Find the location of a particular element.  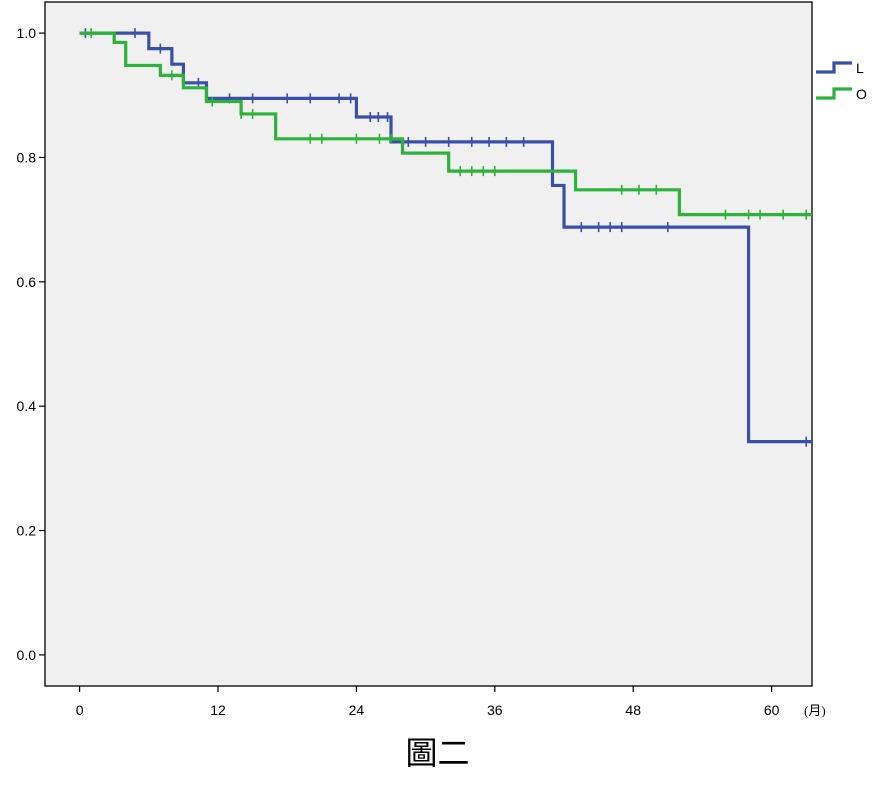

figure-caption: 圖二 is located at coordinates (437, 753).